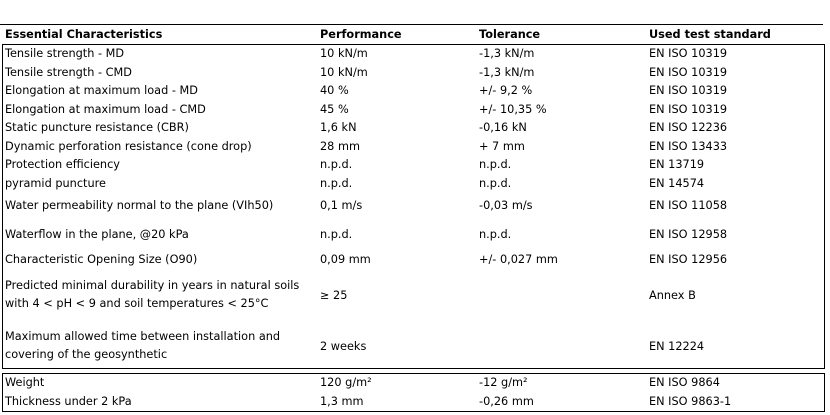  What do you see at coordinates (413, 392) in the screenshot?
I see `table-frame-bottom` at bounding box center [413, 392].